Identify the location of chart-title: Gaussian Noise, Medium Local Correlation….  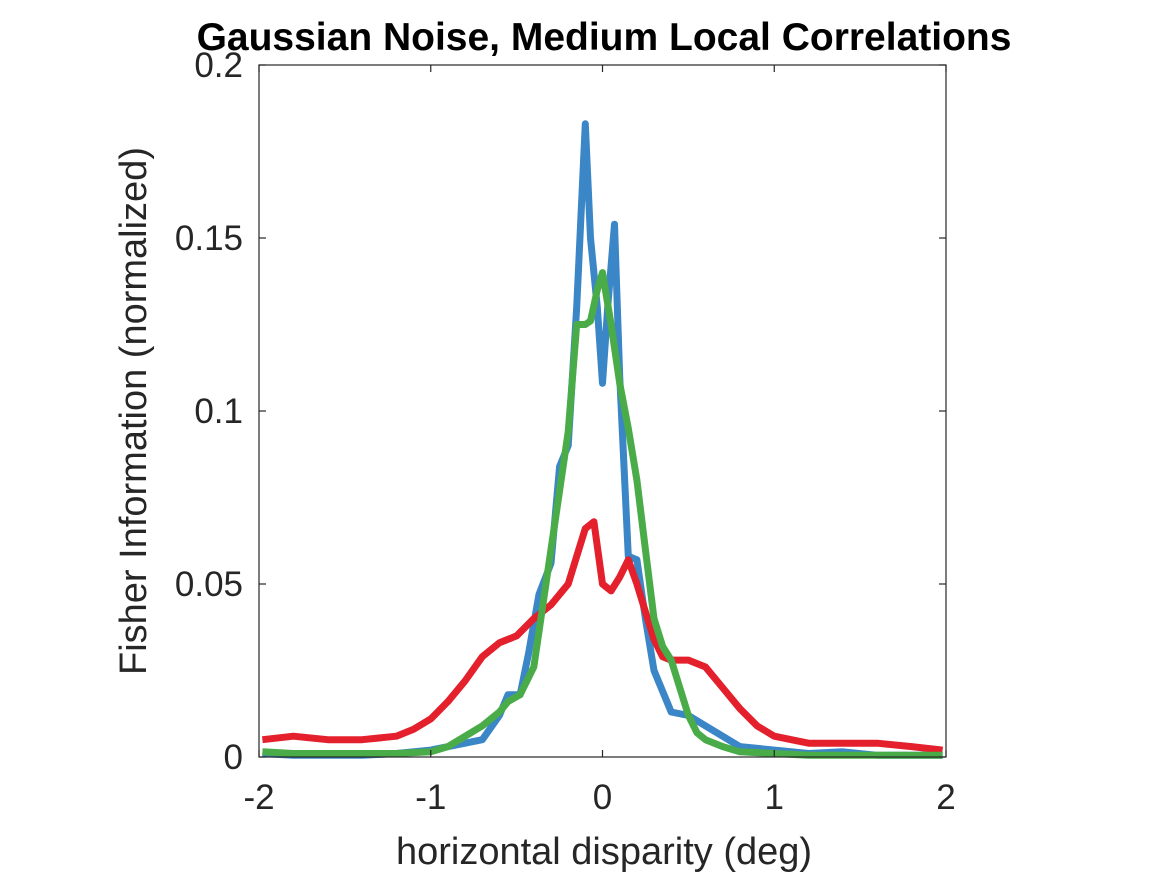
(604, 37).